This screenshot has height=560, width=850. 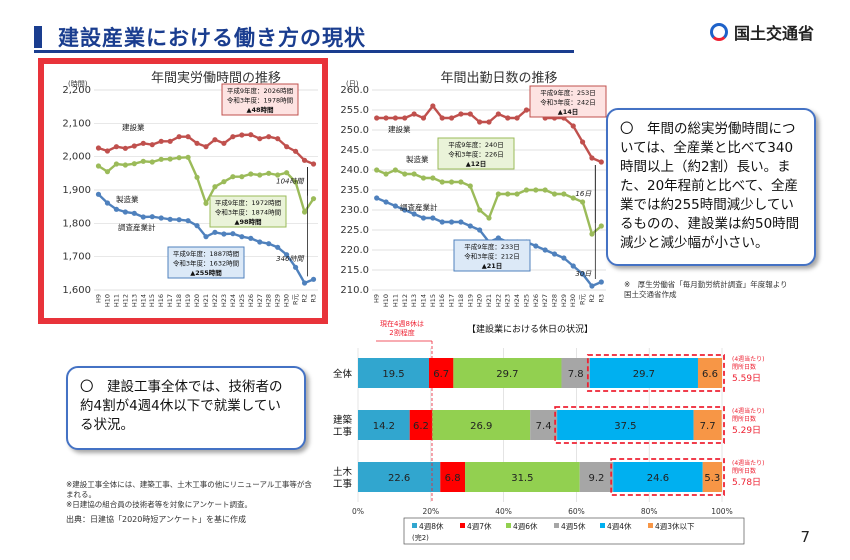 I want to click on y-tick-label: 235.0, so click(x=354, y=190).